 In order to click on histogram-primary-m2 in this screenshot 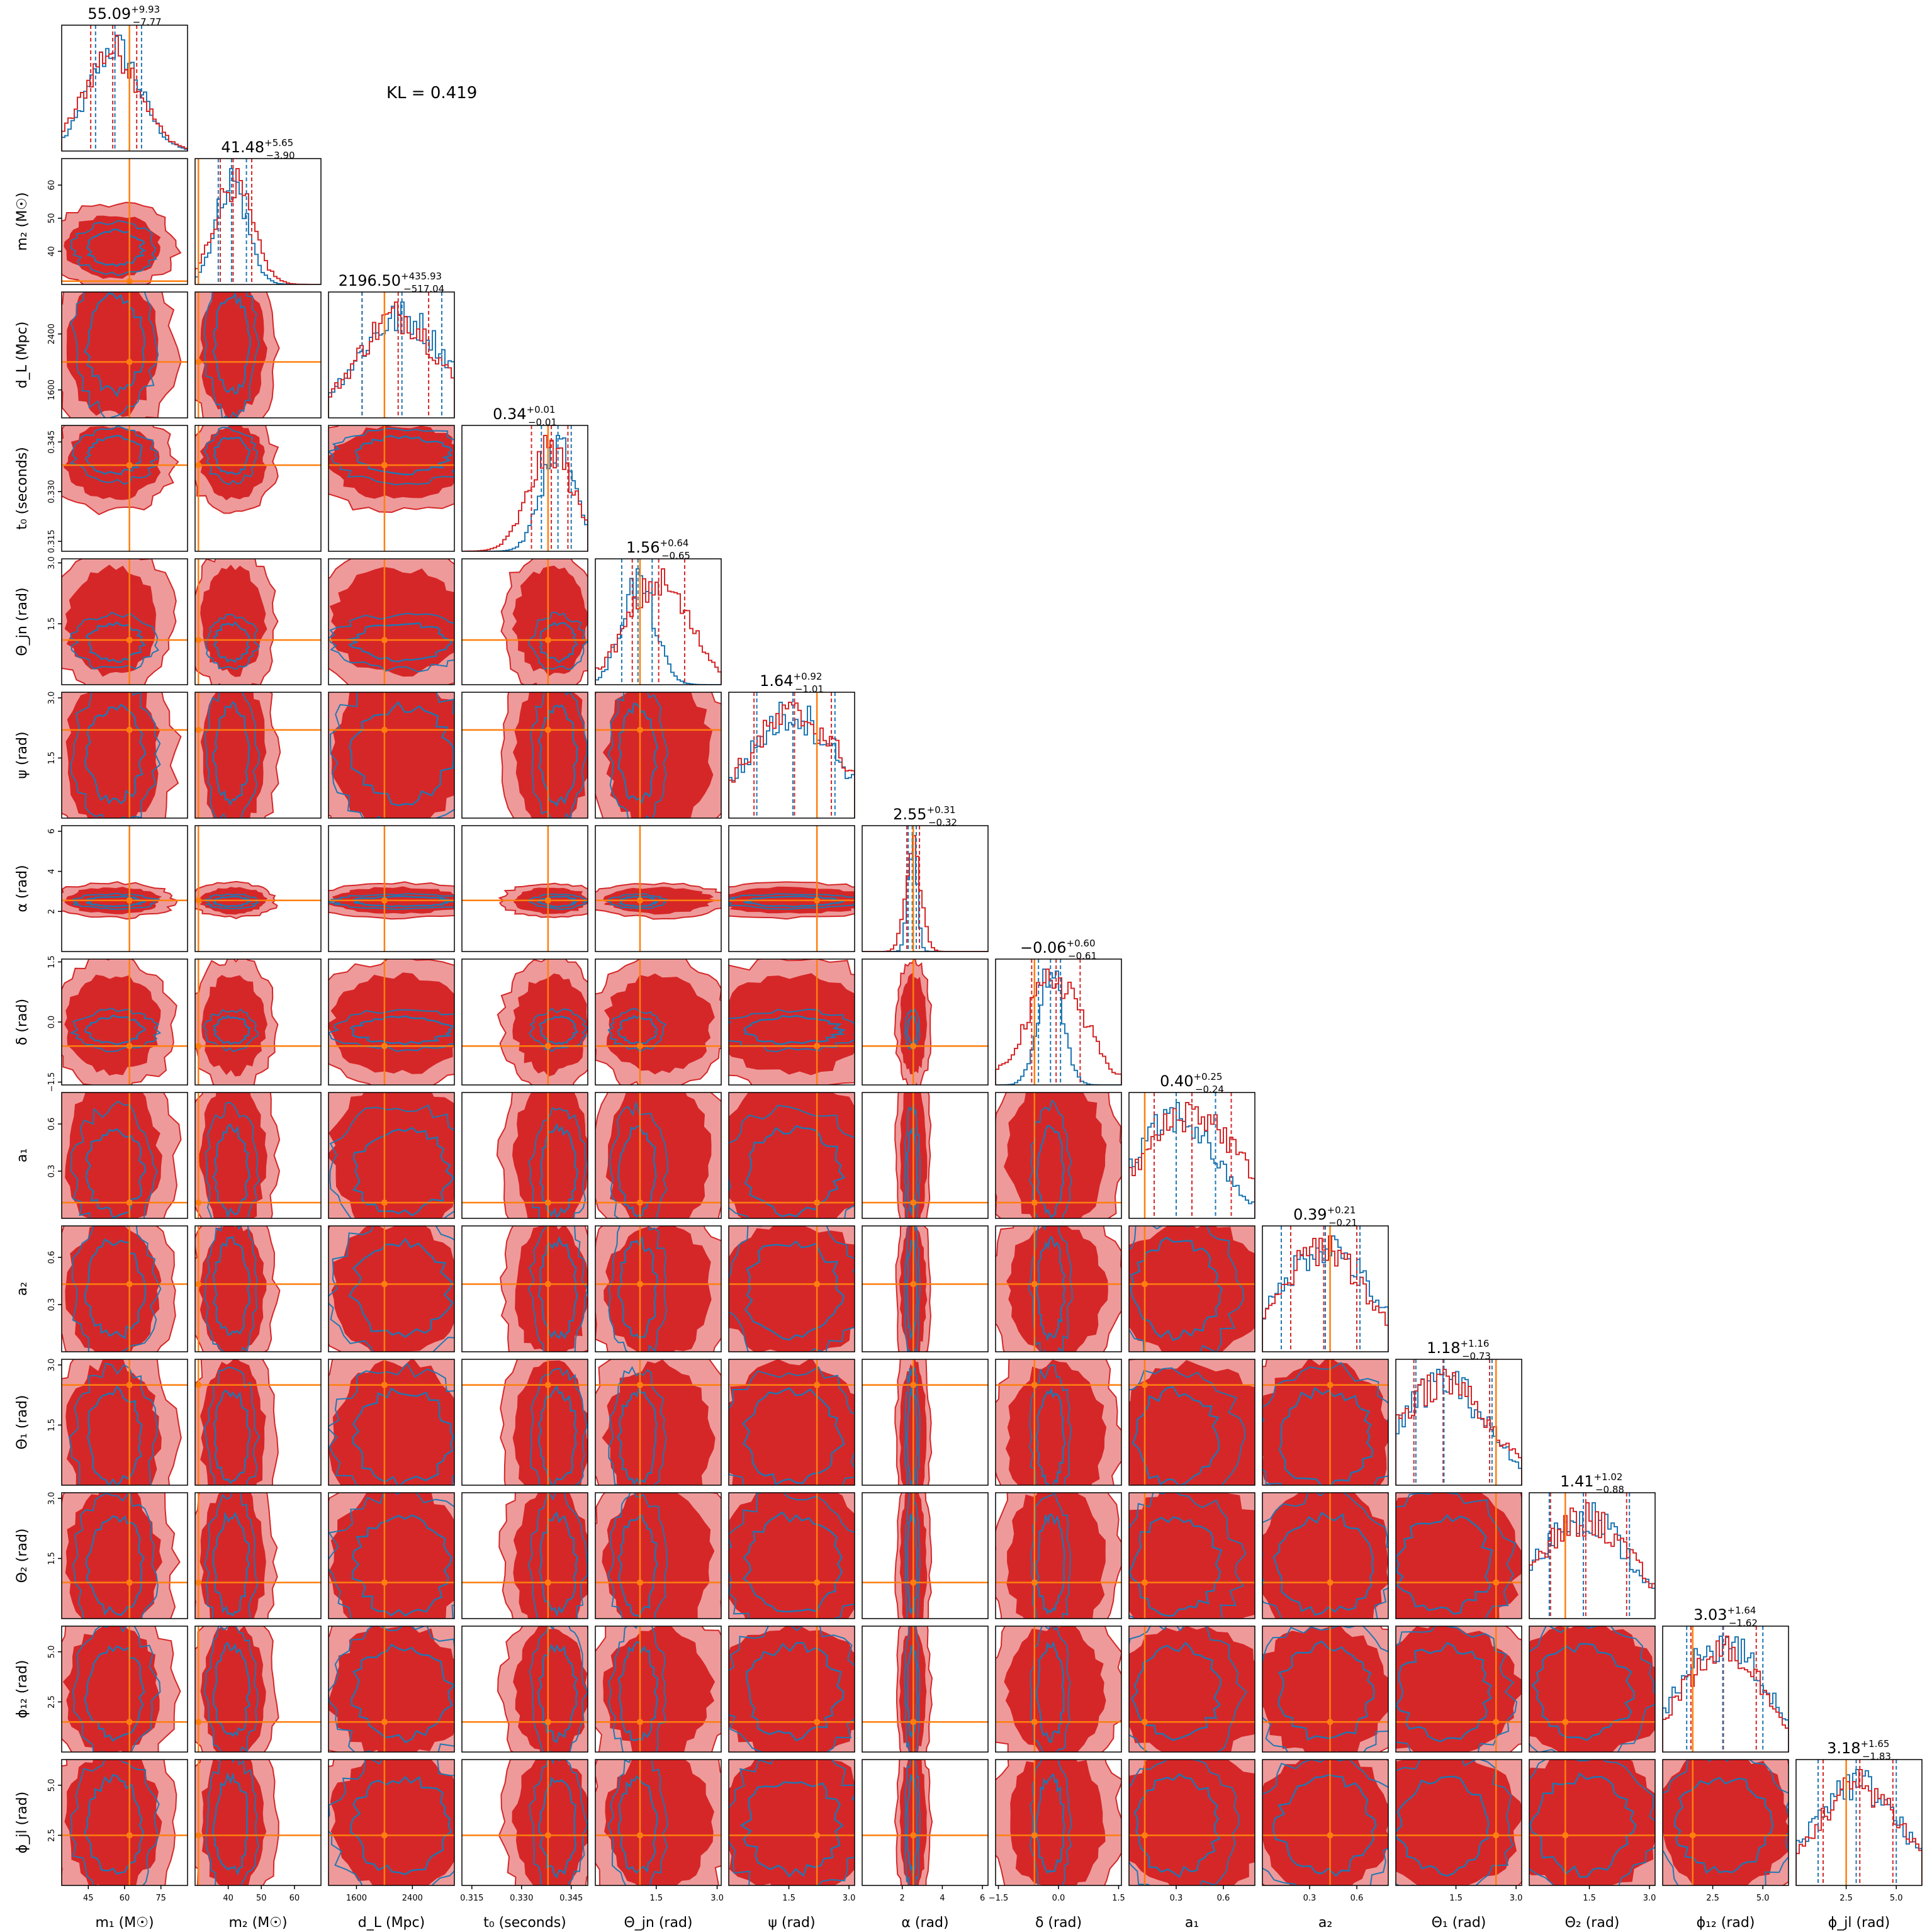, I will do `click(258, 226)`.